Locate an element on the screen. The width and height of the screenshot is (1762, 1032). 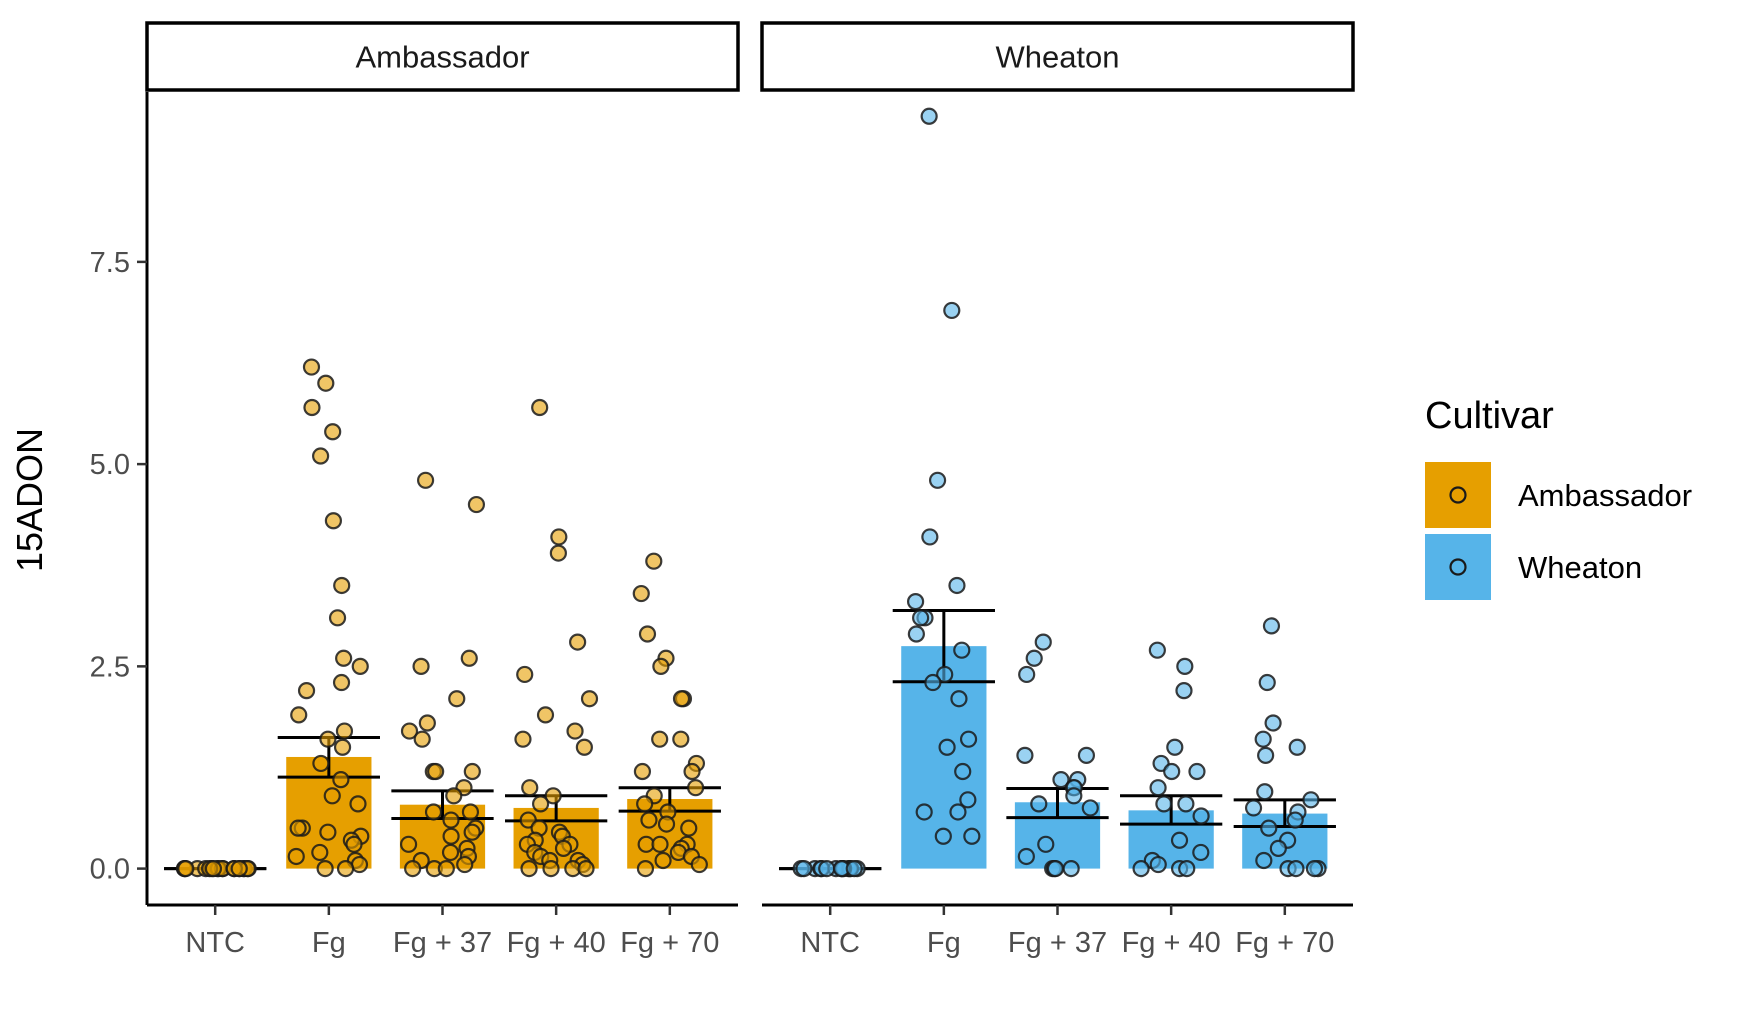
point-ambassador-ntc is located at coordinates (213, 868).